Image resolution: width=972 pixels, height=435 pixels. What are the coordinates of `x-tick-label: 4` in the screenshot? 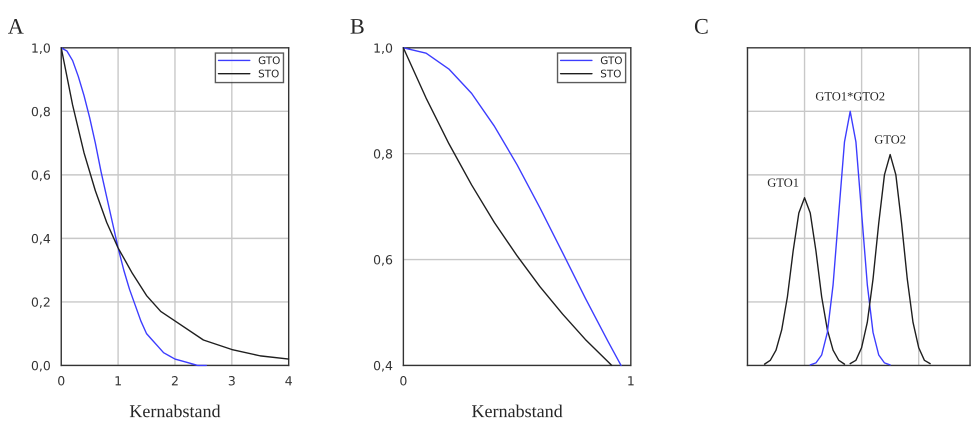 It's located at (288, 381).